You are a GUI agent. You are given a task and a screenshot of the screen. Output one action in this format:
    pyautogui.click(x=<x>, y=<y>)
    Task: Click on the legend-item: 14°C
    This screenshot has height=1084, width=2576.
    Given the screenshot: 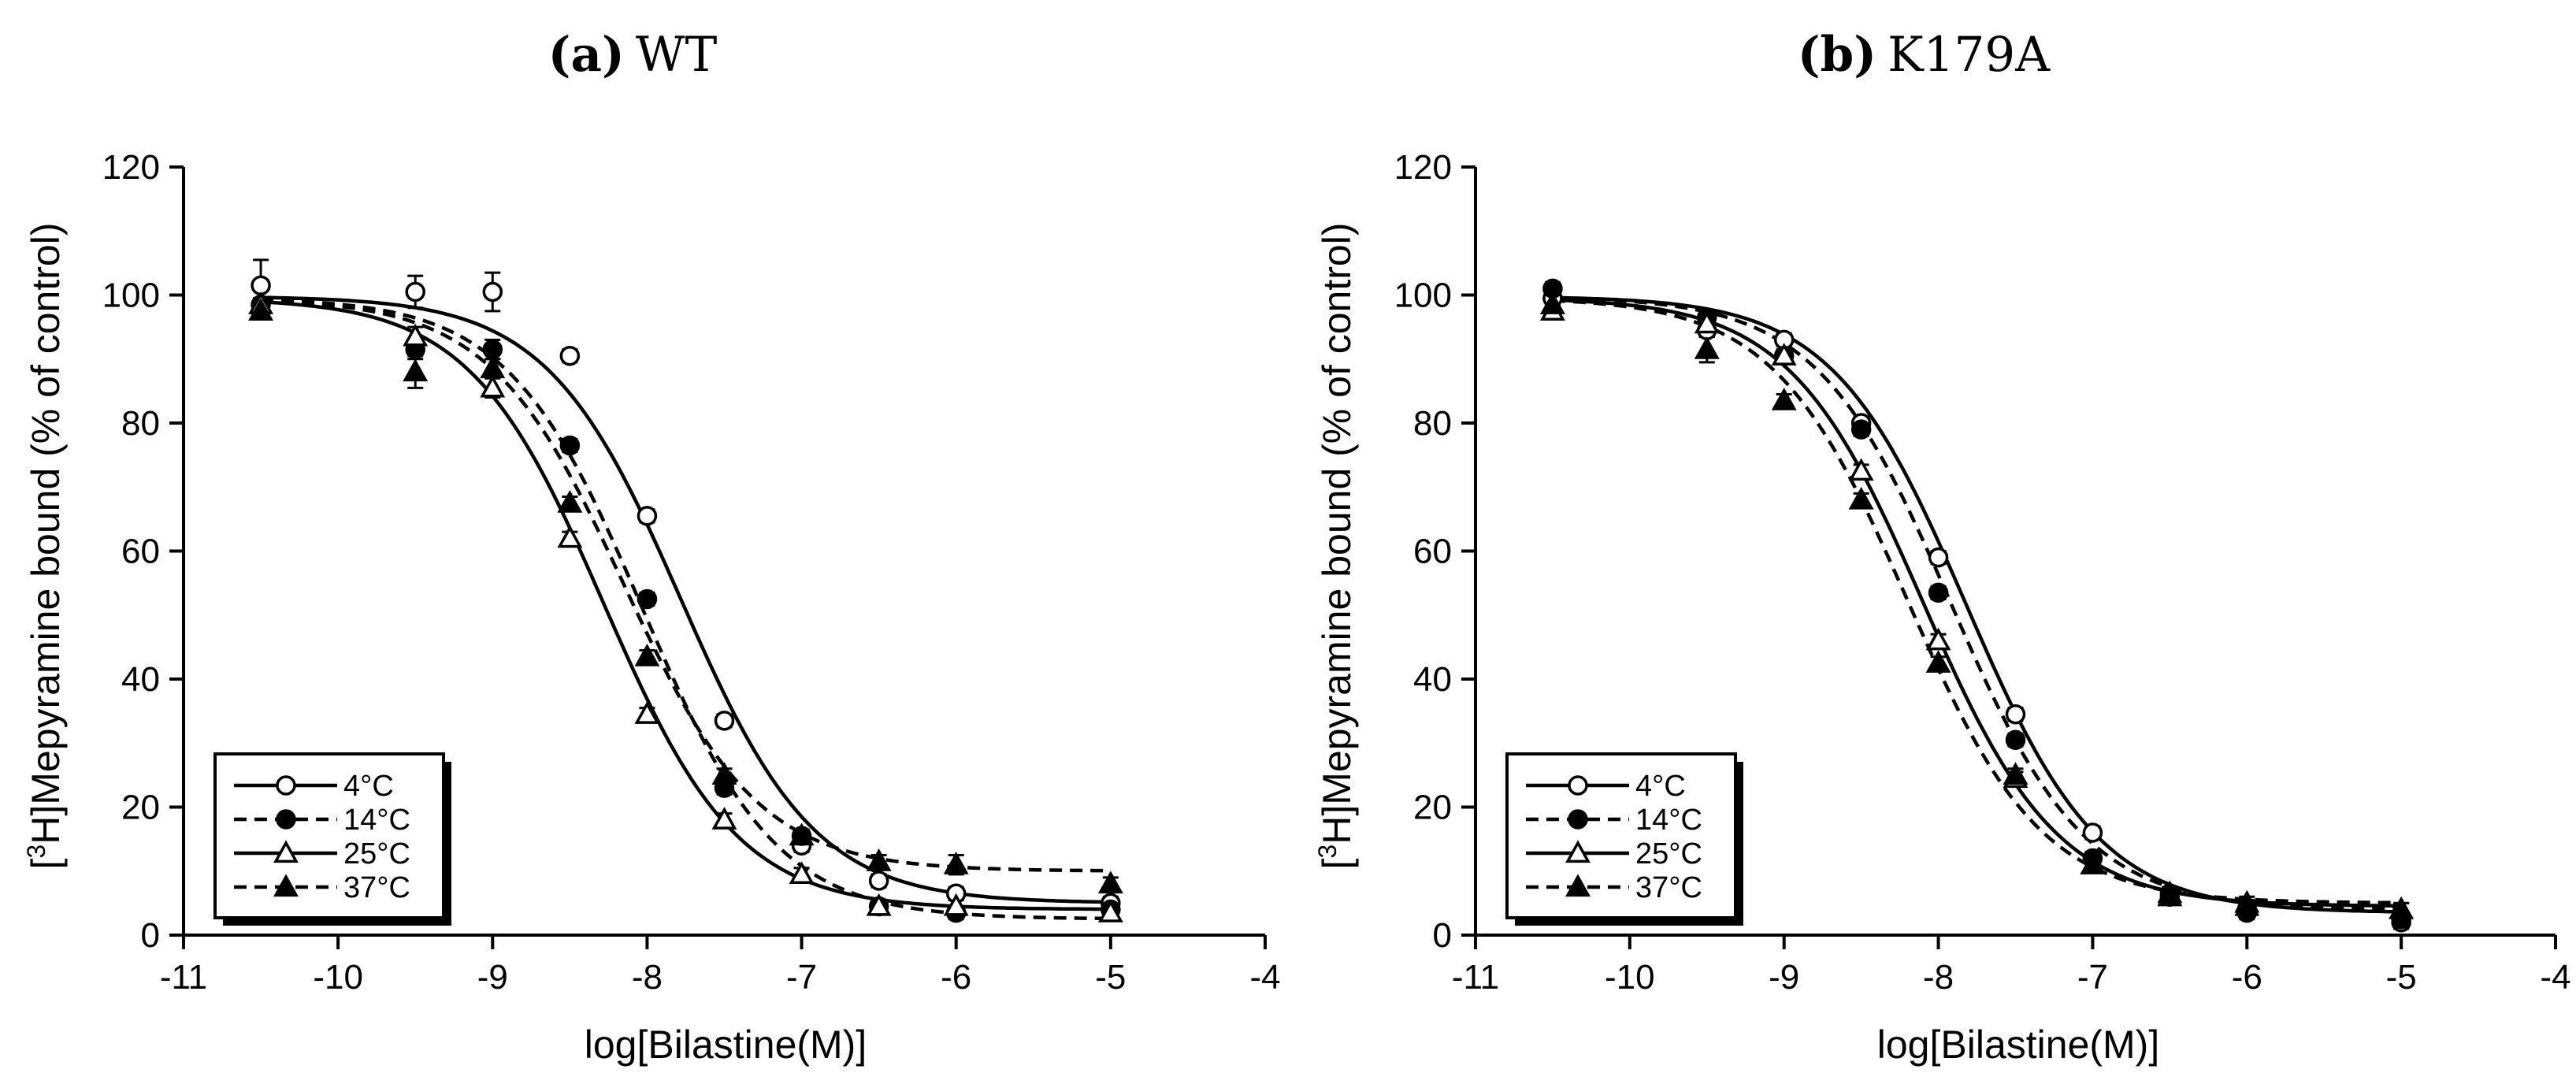 What is the action you would take?
    pyautogui.click(x=322, y=820)
    